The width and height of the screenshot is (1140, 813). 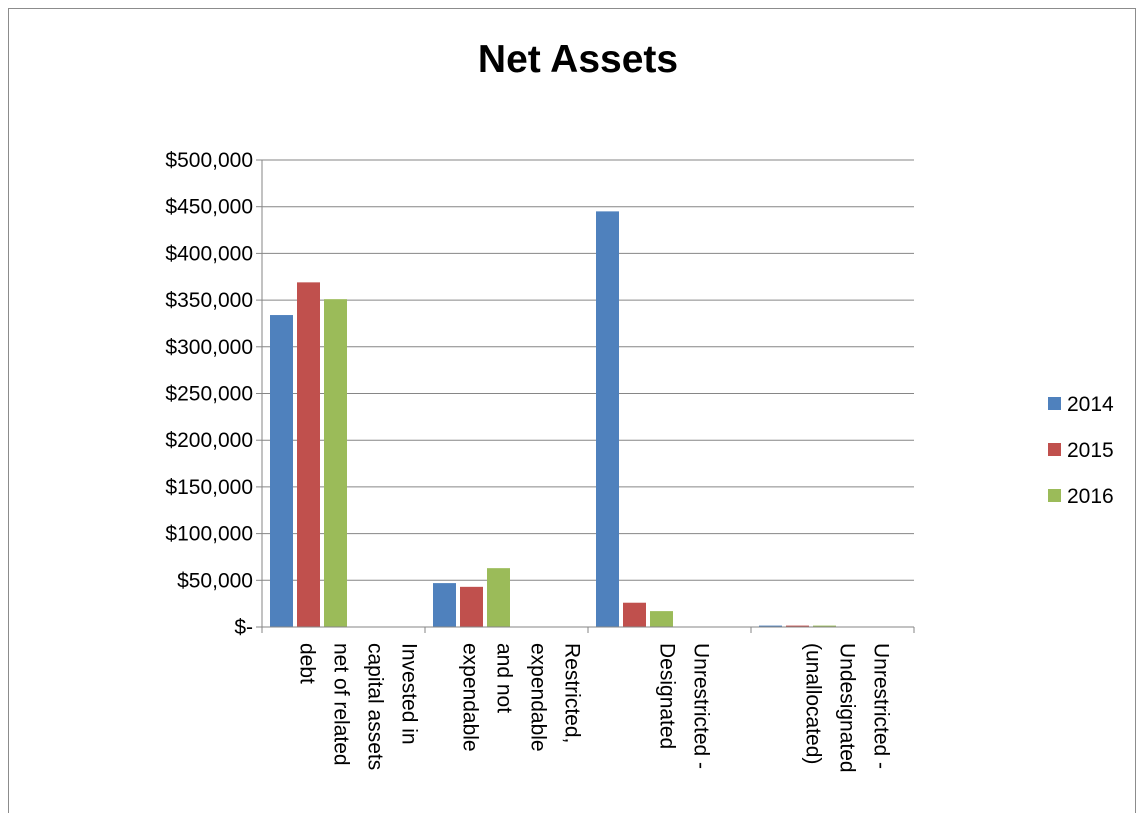 I want to click on category-label-line: (unallocated), so click(x=813, y=703).